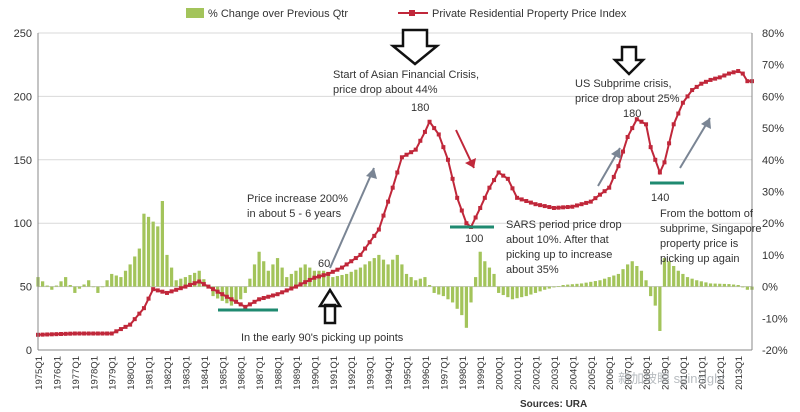 The width and height of the screenshot is (800, 412). What do you see at coordinates (420, 108) in the screenshot?
I see `point-label-1996: 180` at bounding box center [420, 108].